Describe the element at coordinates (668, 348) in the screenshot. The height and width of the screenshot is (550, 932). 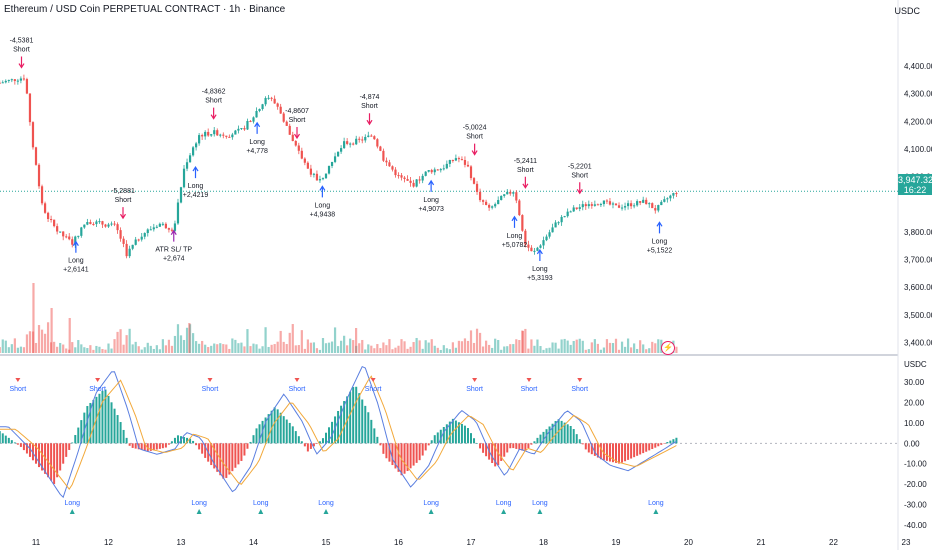
I see `lightning-alert-icon: ⚡` at that location.